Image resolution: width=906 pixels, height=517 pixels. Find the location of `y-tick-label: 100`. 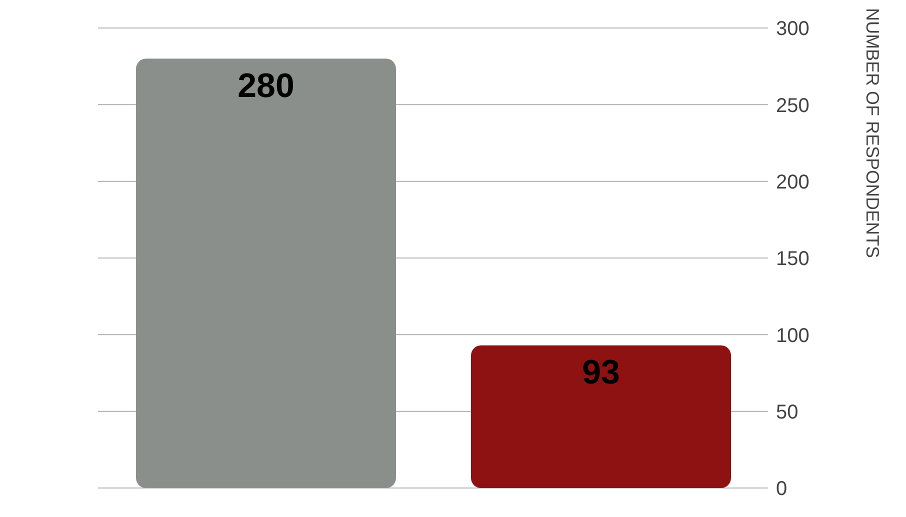

y-tick-label: 100 is located at coordinates (793, 335).